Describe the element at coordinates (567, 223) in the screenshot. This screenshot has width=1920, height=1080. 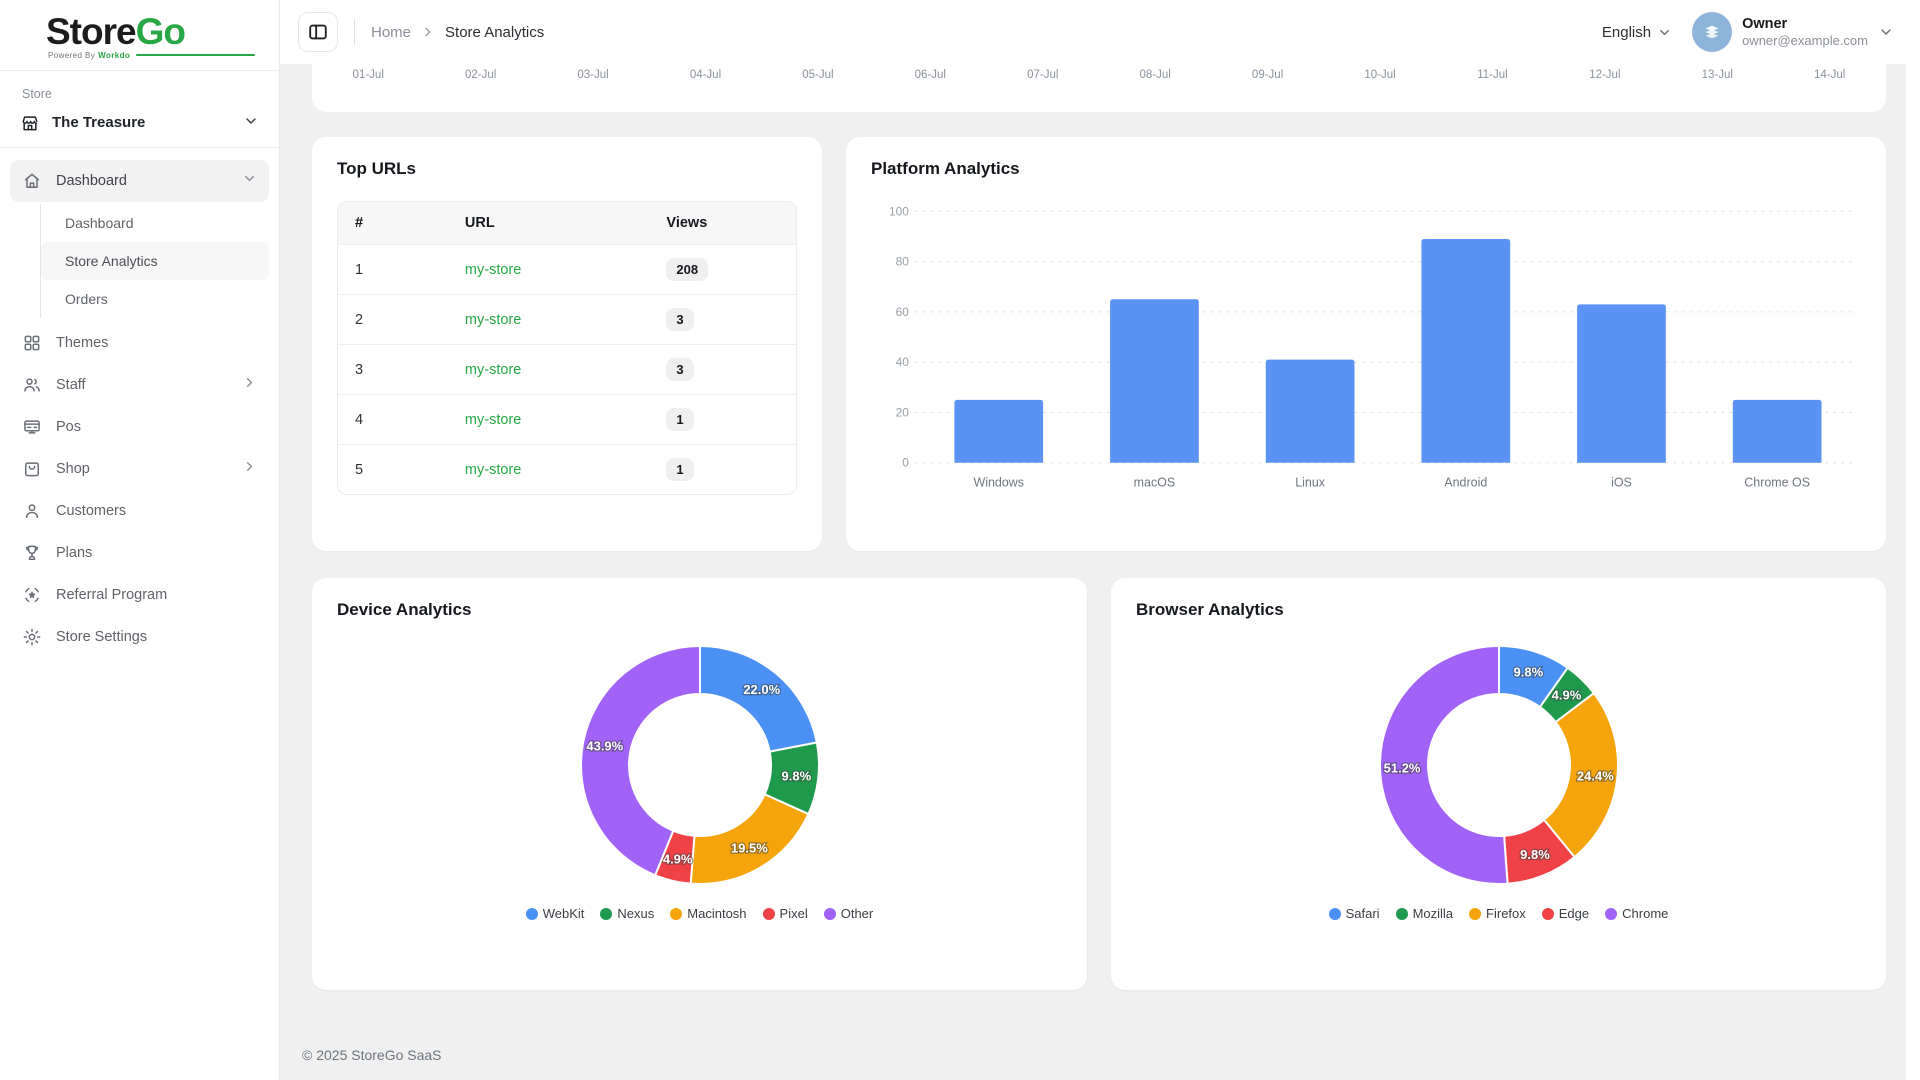
I see `table-header-row: # URL Views` at that location.